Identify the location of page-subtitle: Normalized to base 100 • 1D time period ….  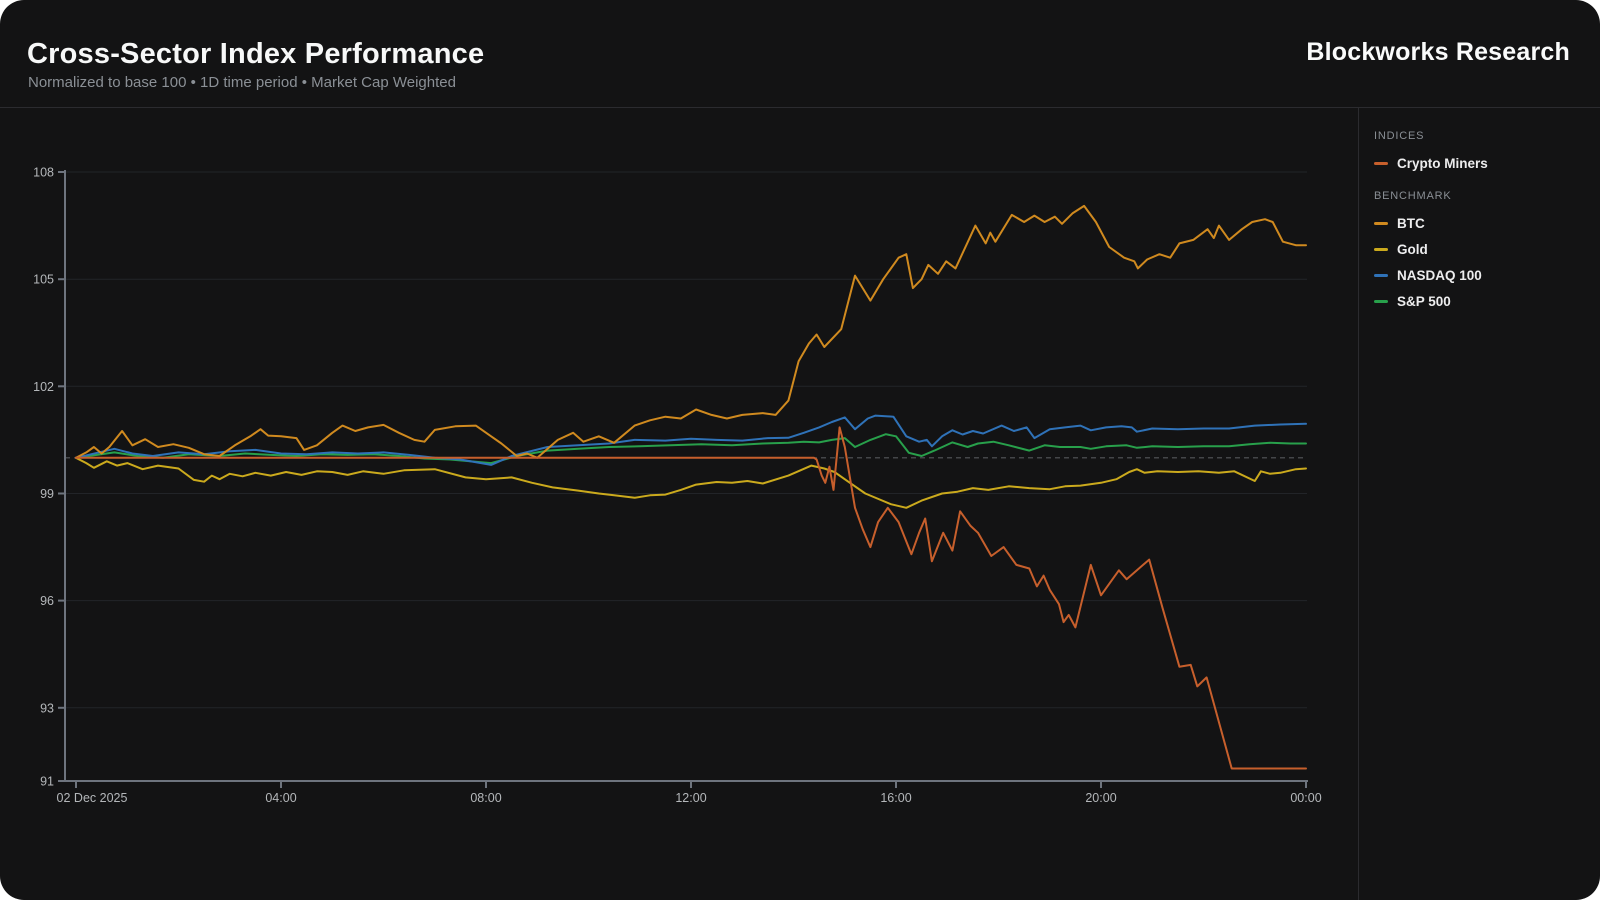
(242, 82).